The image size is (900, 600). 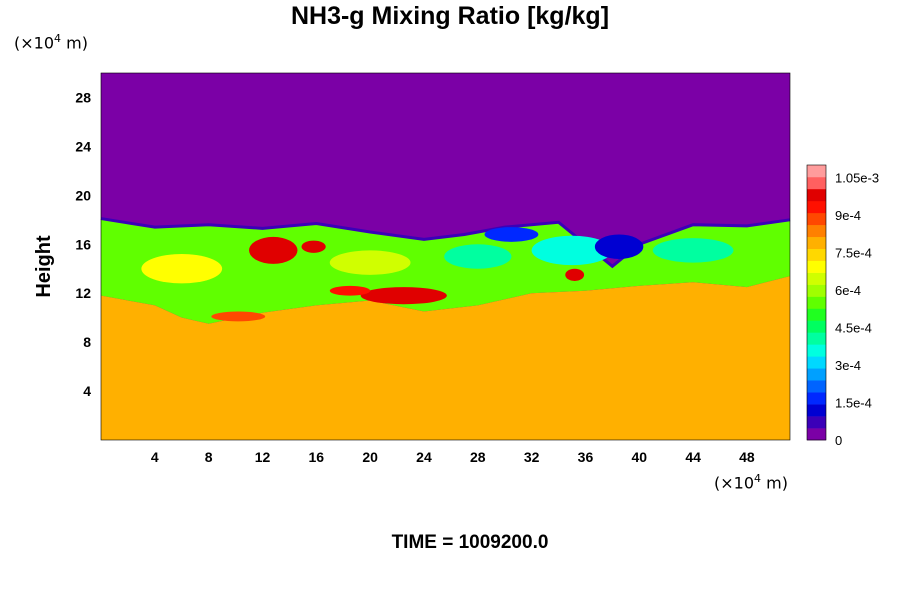 What do you see at coordinates (853, 328) in the screenshot?
I see `colorbar-tick-3: 4.5e-4` at bounding box center [853, 328].